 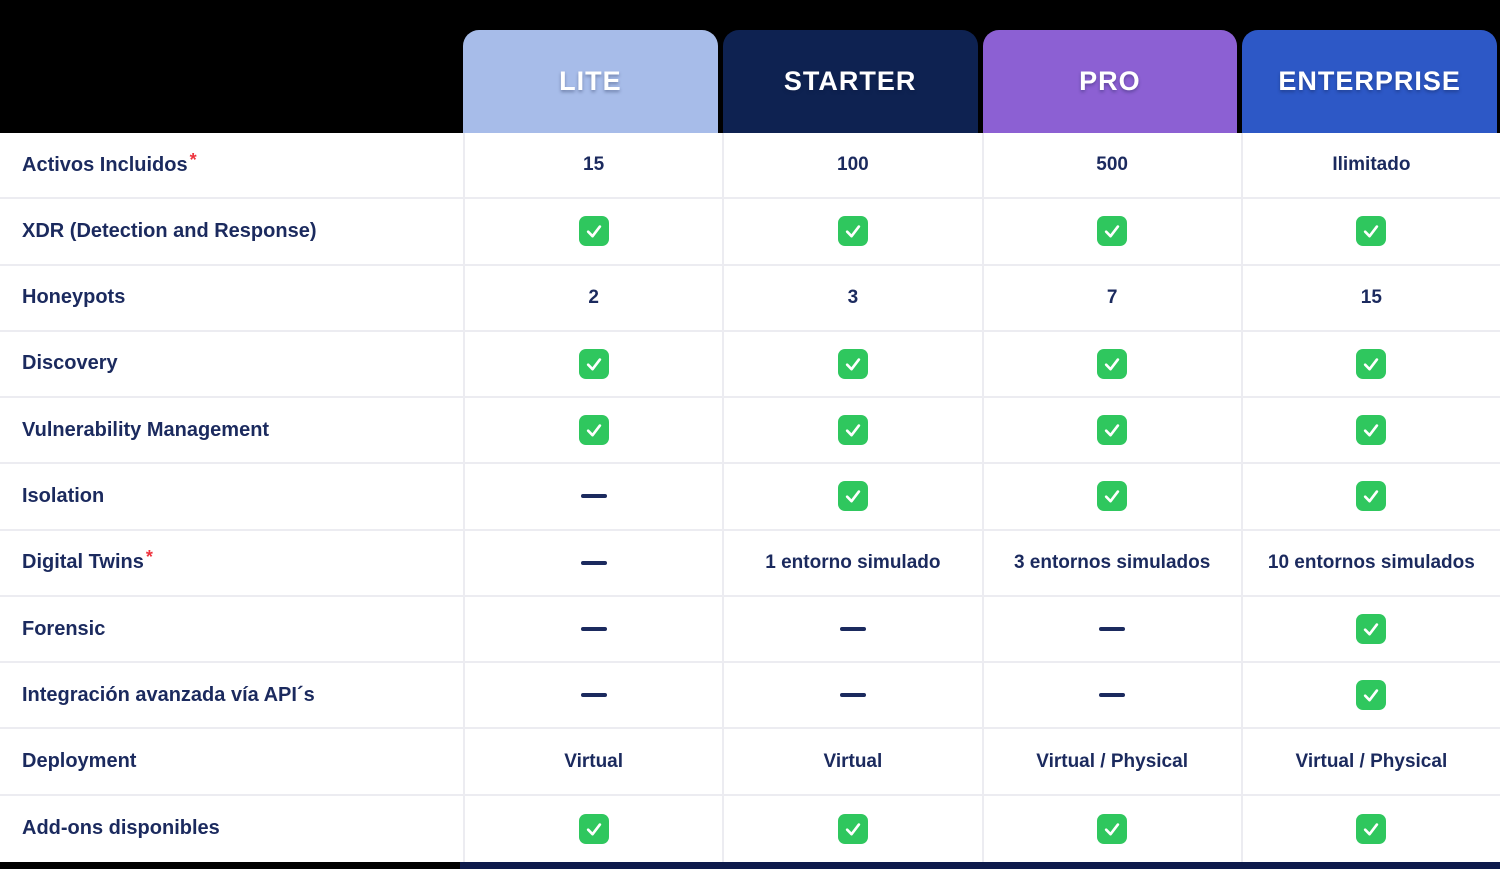 I want to click on plan-header-starter: STARTER, so click(x=850, y=81).